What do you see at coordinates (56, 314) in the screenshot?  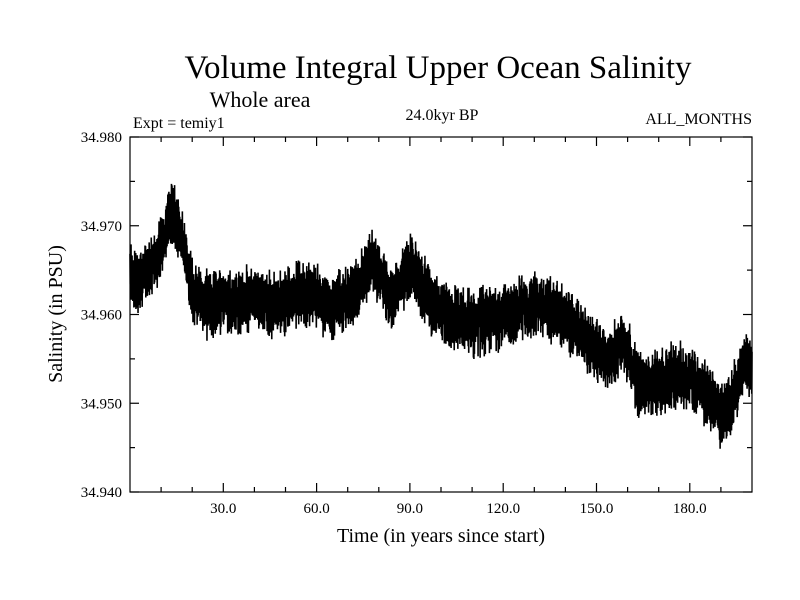 I see `y-axis-label: Salinity (in PSU)` at bounding box center [56, 314].